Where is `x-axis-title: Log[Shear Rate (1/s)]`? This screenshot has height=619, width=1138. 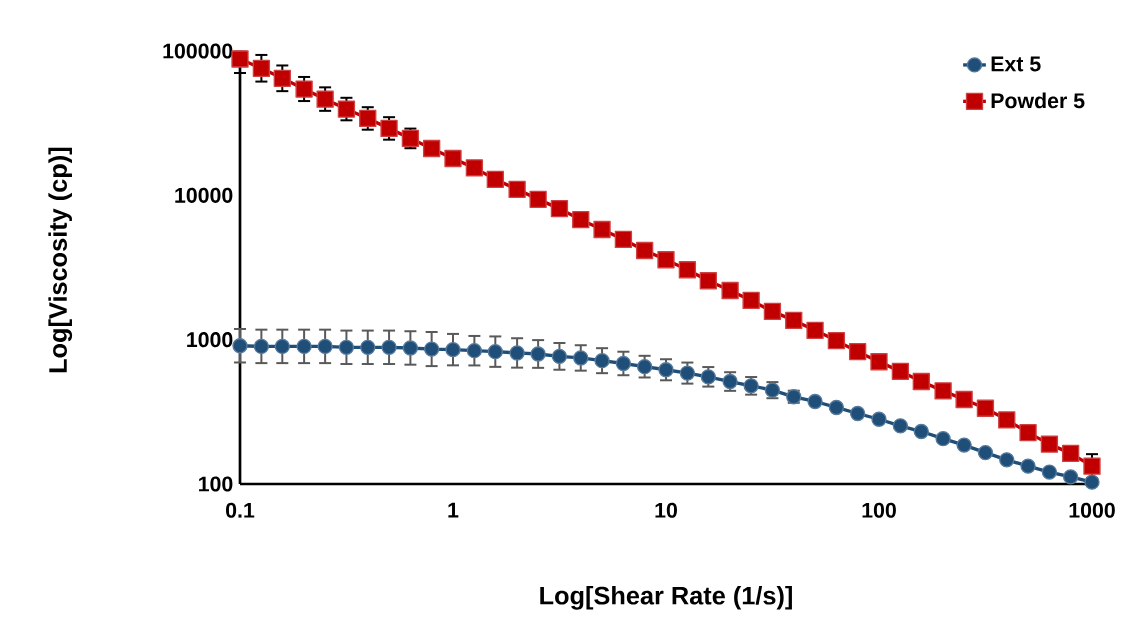
x-axis-title: Log[Shear Rate (1/s)] is located at coordinates (666, 598).